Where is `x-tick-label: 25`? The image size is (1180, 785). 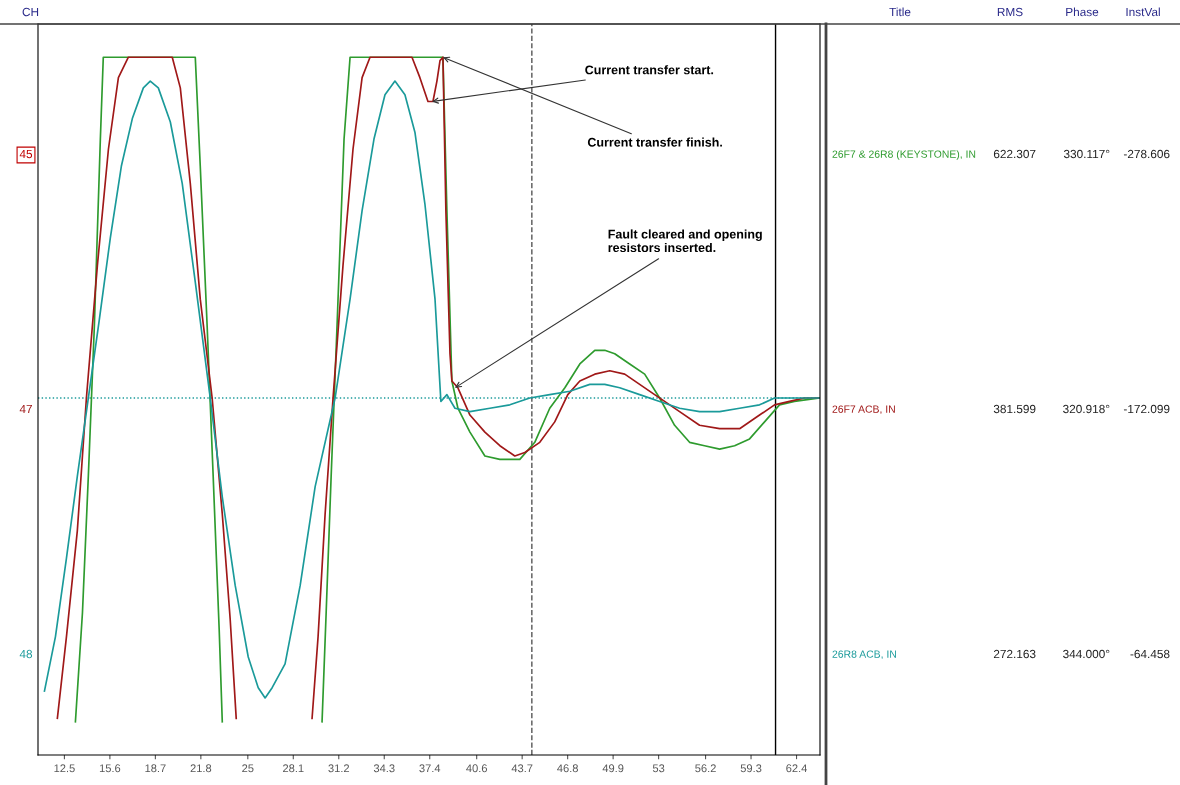 x-tick-label: 25 is located at coordinates (248, 768).